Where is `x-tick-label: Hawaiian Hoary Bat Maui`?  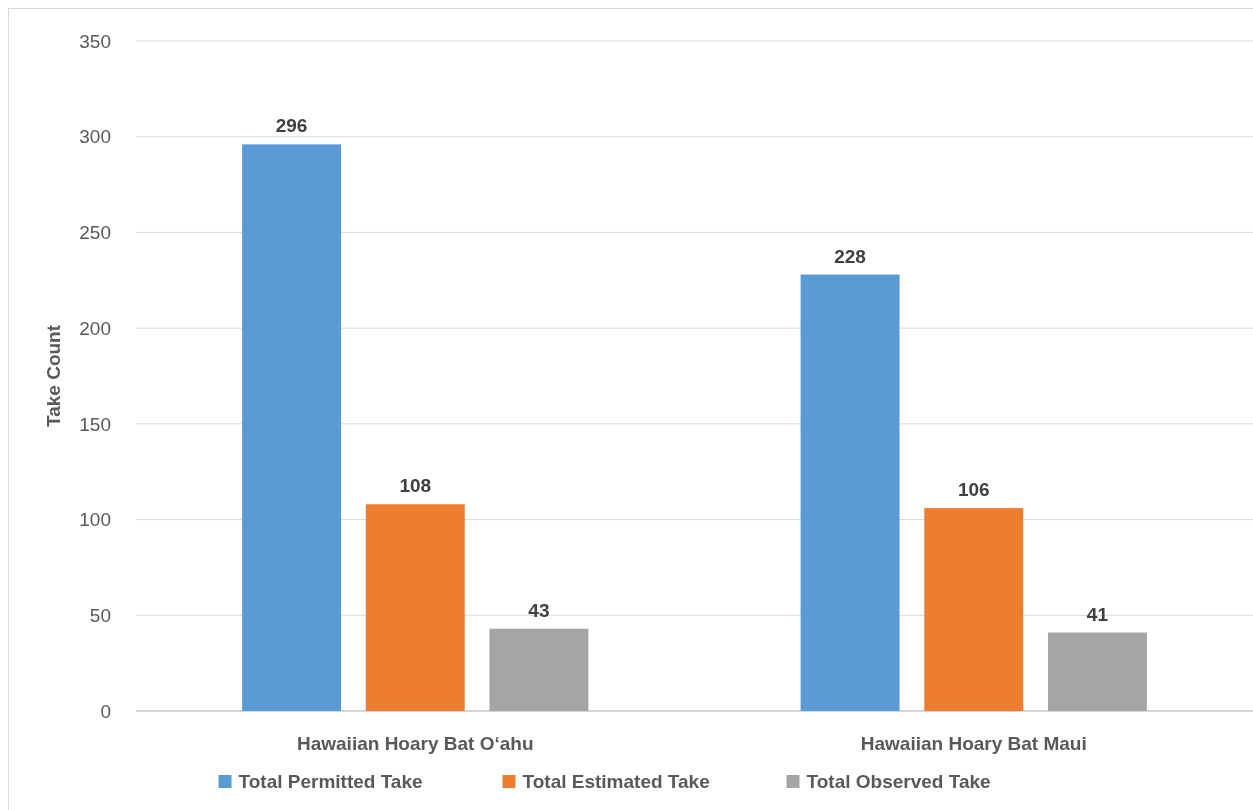 x-tick-label: Hawaiian Hoary Bat Maui is located at coordinates (973, 743).